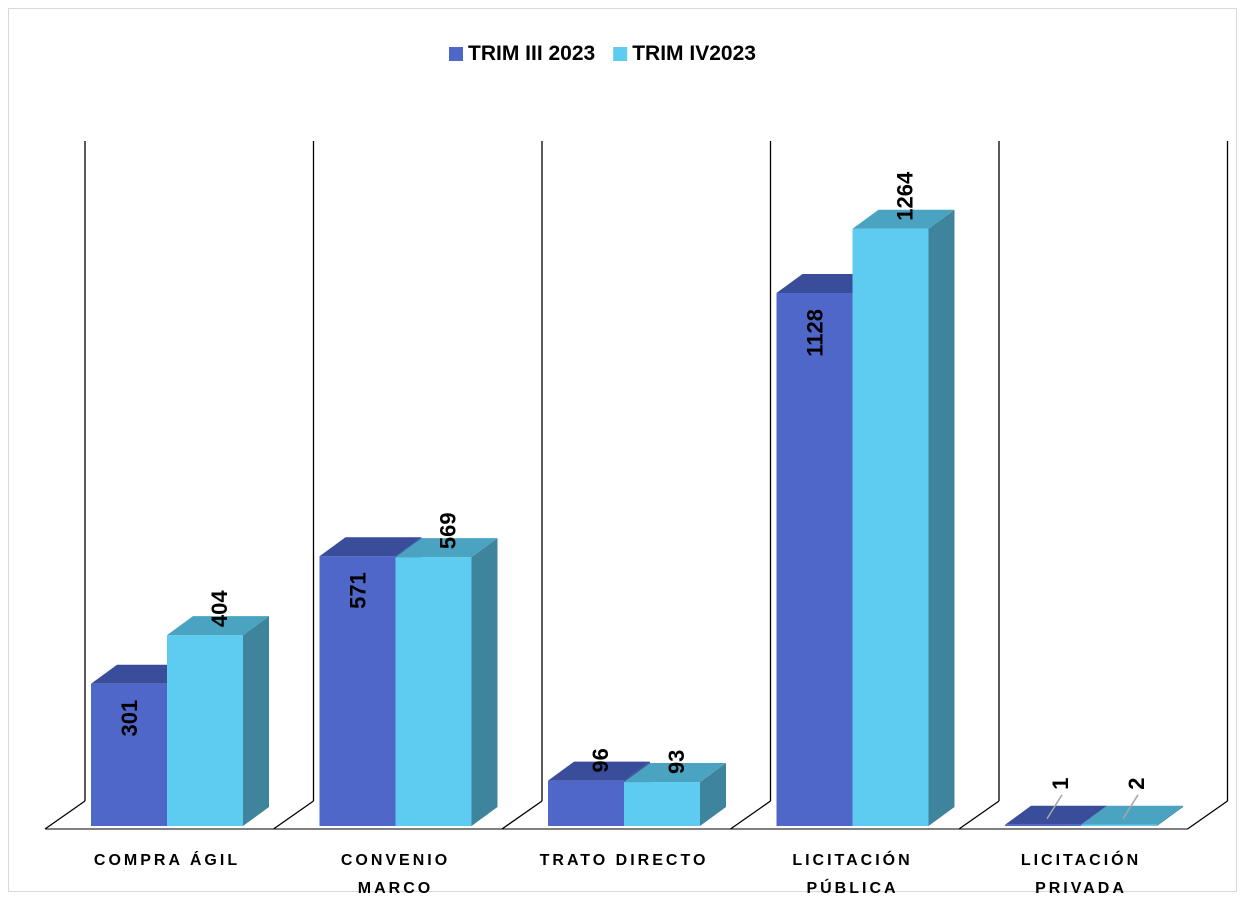  I want to click on category-label-licitacion-publica-line-1: LICITACIÓN, so click(852, 859).